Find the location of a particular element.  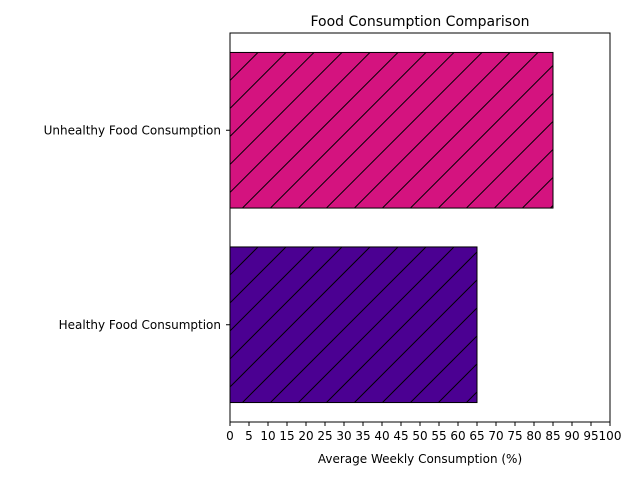

x-tick-label: 0 is located at coordinates (230, 436).